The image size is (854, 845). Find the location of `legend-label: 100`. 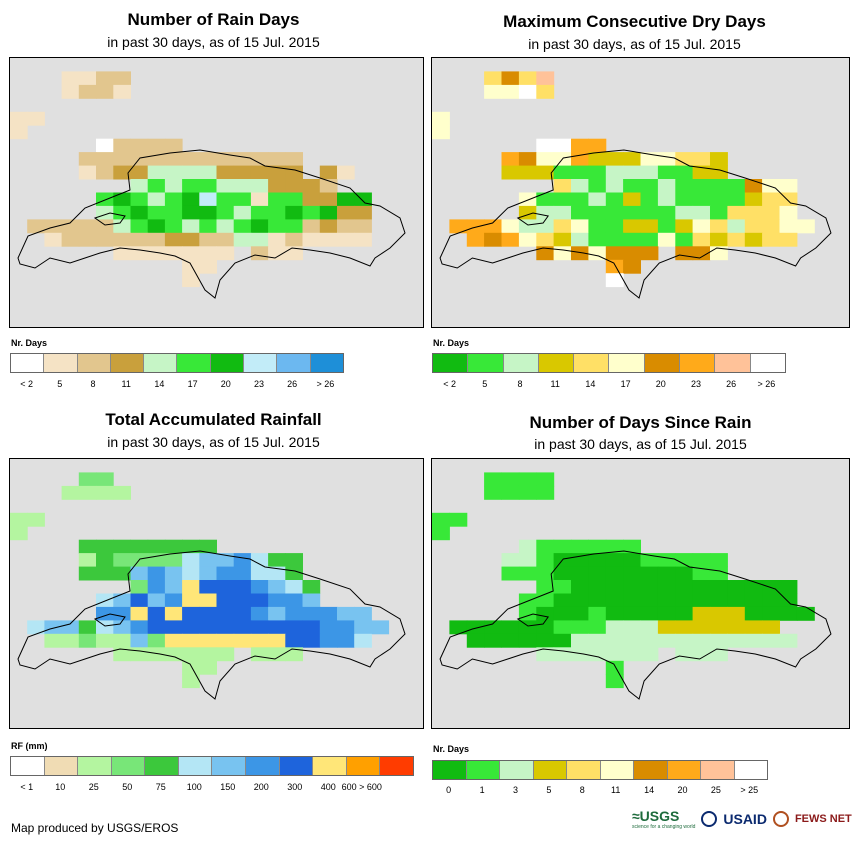

legend-label: 100 is located at coordinates (194, 787).